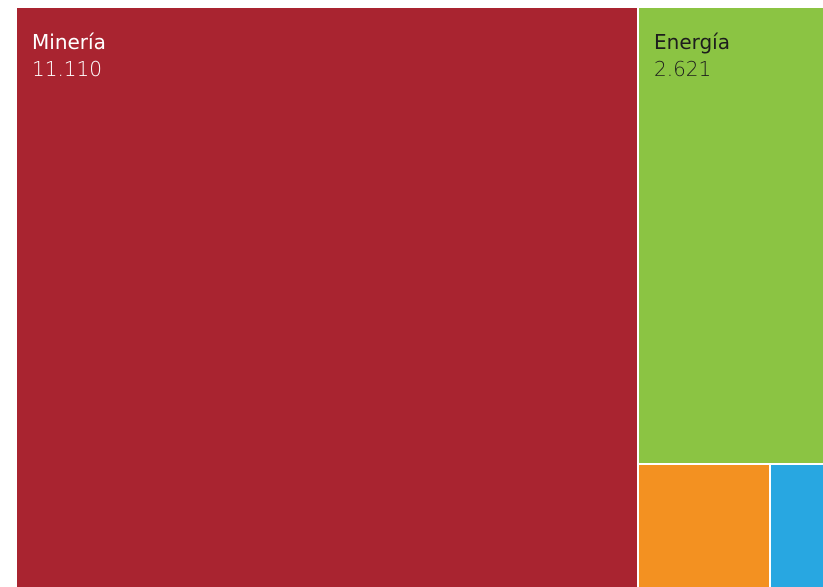 The image size is (823, 587). I want to click on tile-mineria-value: 11.110, so click(67, 69).